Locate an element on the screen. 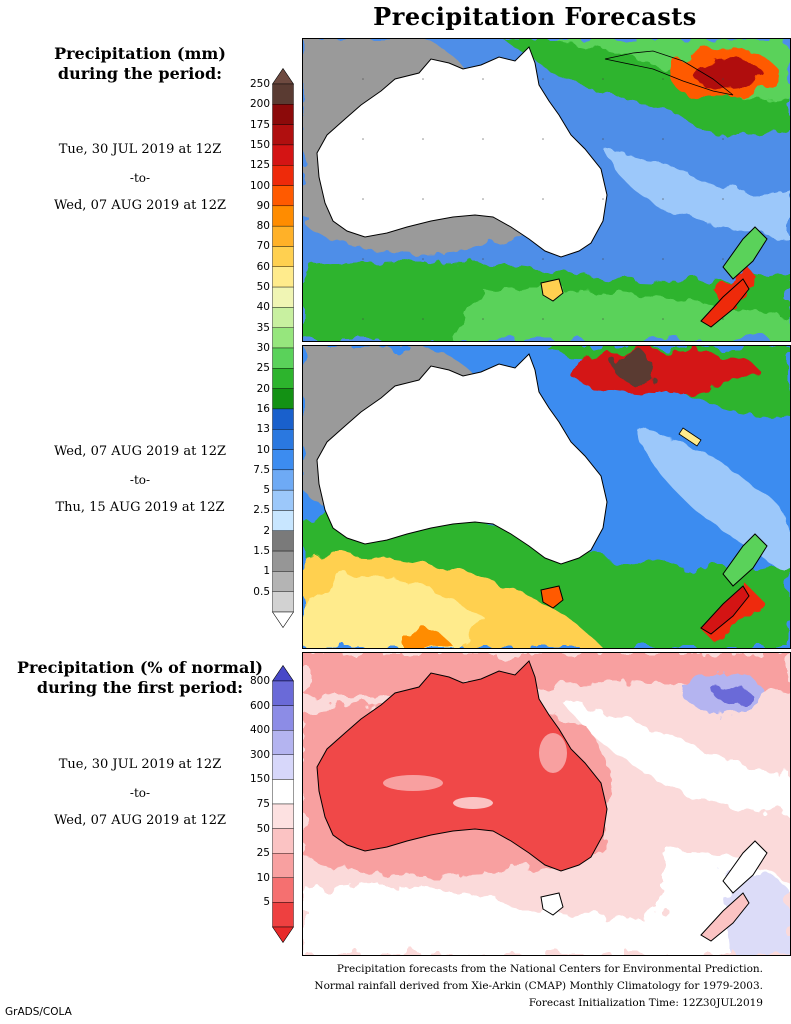 Image resolution: width=791 pixels, height=1024 pixels. percent-colorbar-label: 25 is located at coordinates (263, 853).